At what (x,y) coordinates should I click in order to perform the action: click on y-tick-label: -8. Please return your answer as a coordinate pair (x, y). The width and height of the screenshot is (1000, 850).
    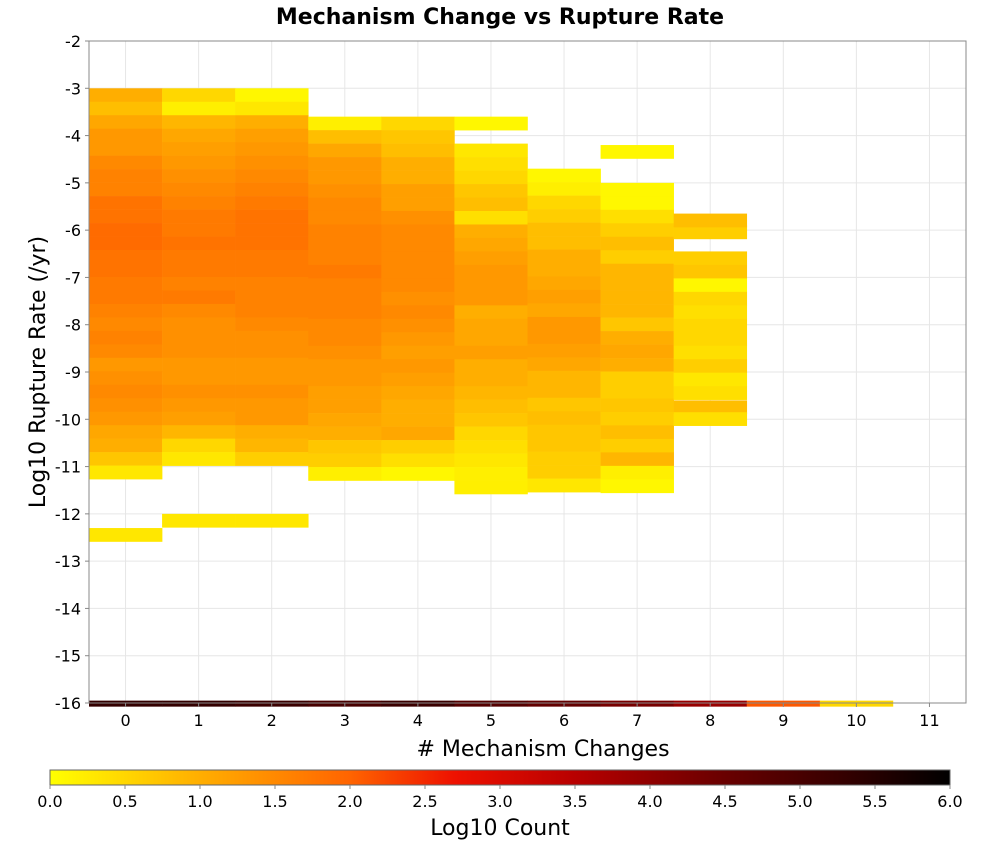
    Looking at the image, I should click on (73, 325).